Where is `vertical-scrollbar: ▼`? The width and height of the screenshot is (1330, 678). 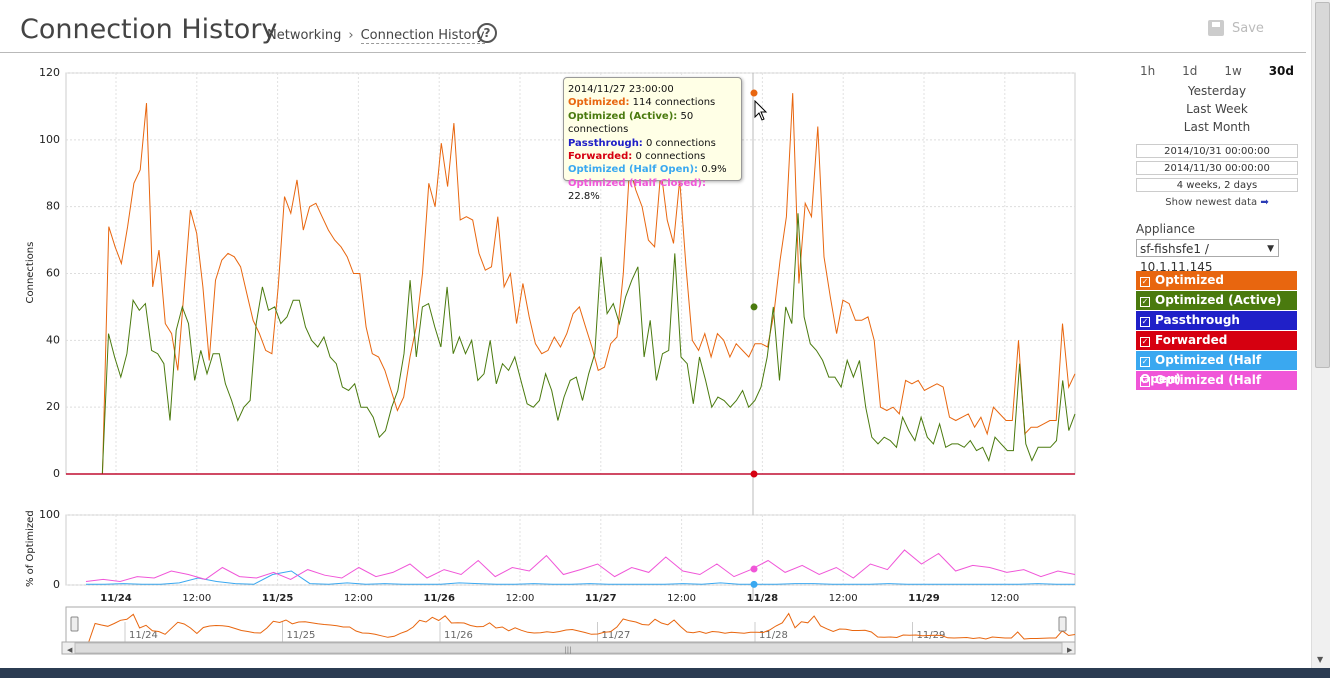
vertical-scrollbar: ▼ is located at coordinates (1320, 334).